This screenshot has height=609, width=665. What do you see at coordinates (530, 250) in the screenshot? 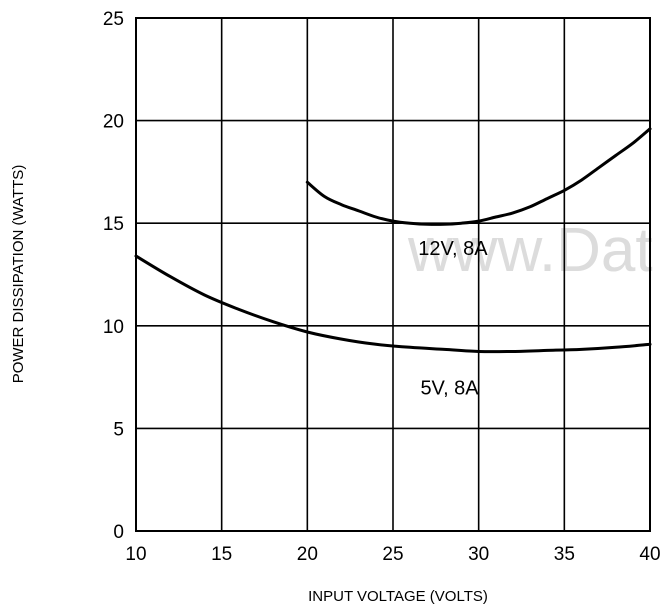
I see `watermark-text: www.Dat` at bounding box center [530, 250].